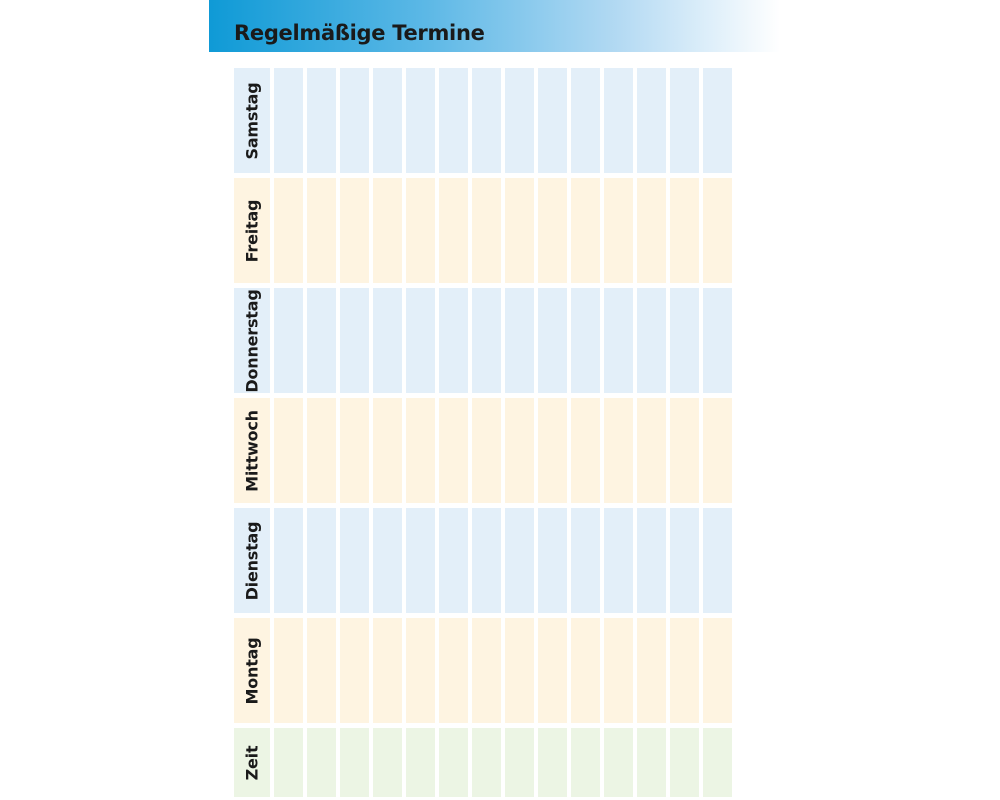 This screenshot has height=800, width=1000. What do you see at coordinates (252, 340) in the screenshot?
I see `day-label: Donnerstag` at bounding box center [252, 340].